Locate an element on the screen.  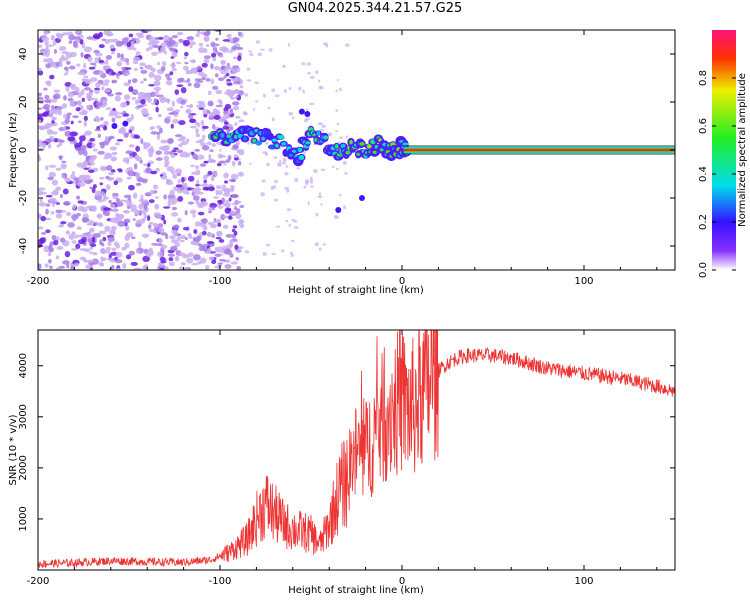
spectrogram-xlabel: Height of straight line (km) is located at coordinates (356, 290).